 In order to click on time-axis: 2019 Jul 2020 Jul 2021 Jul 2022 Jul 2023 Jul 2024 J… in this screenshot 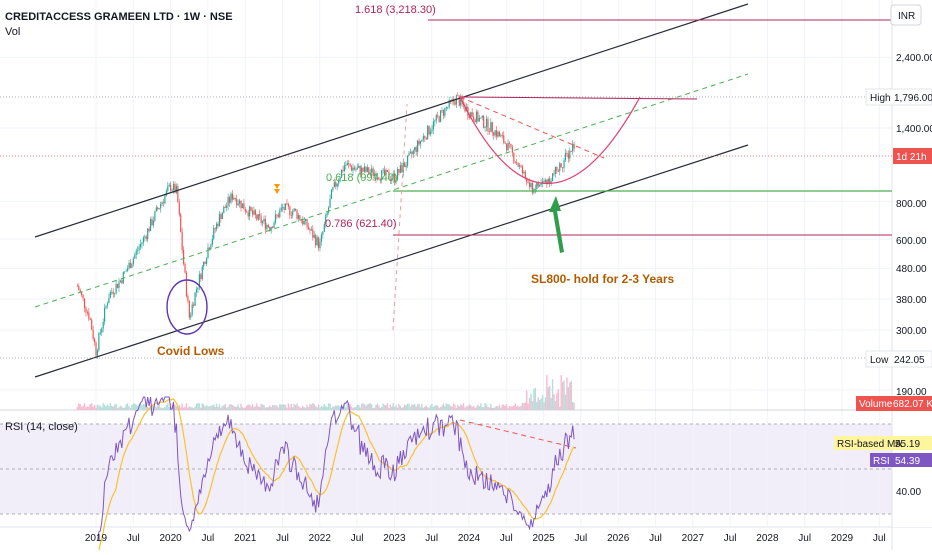, I will do `click(485, 538)`.